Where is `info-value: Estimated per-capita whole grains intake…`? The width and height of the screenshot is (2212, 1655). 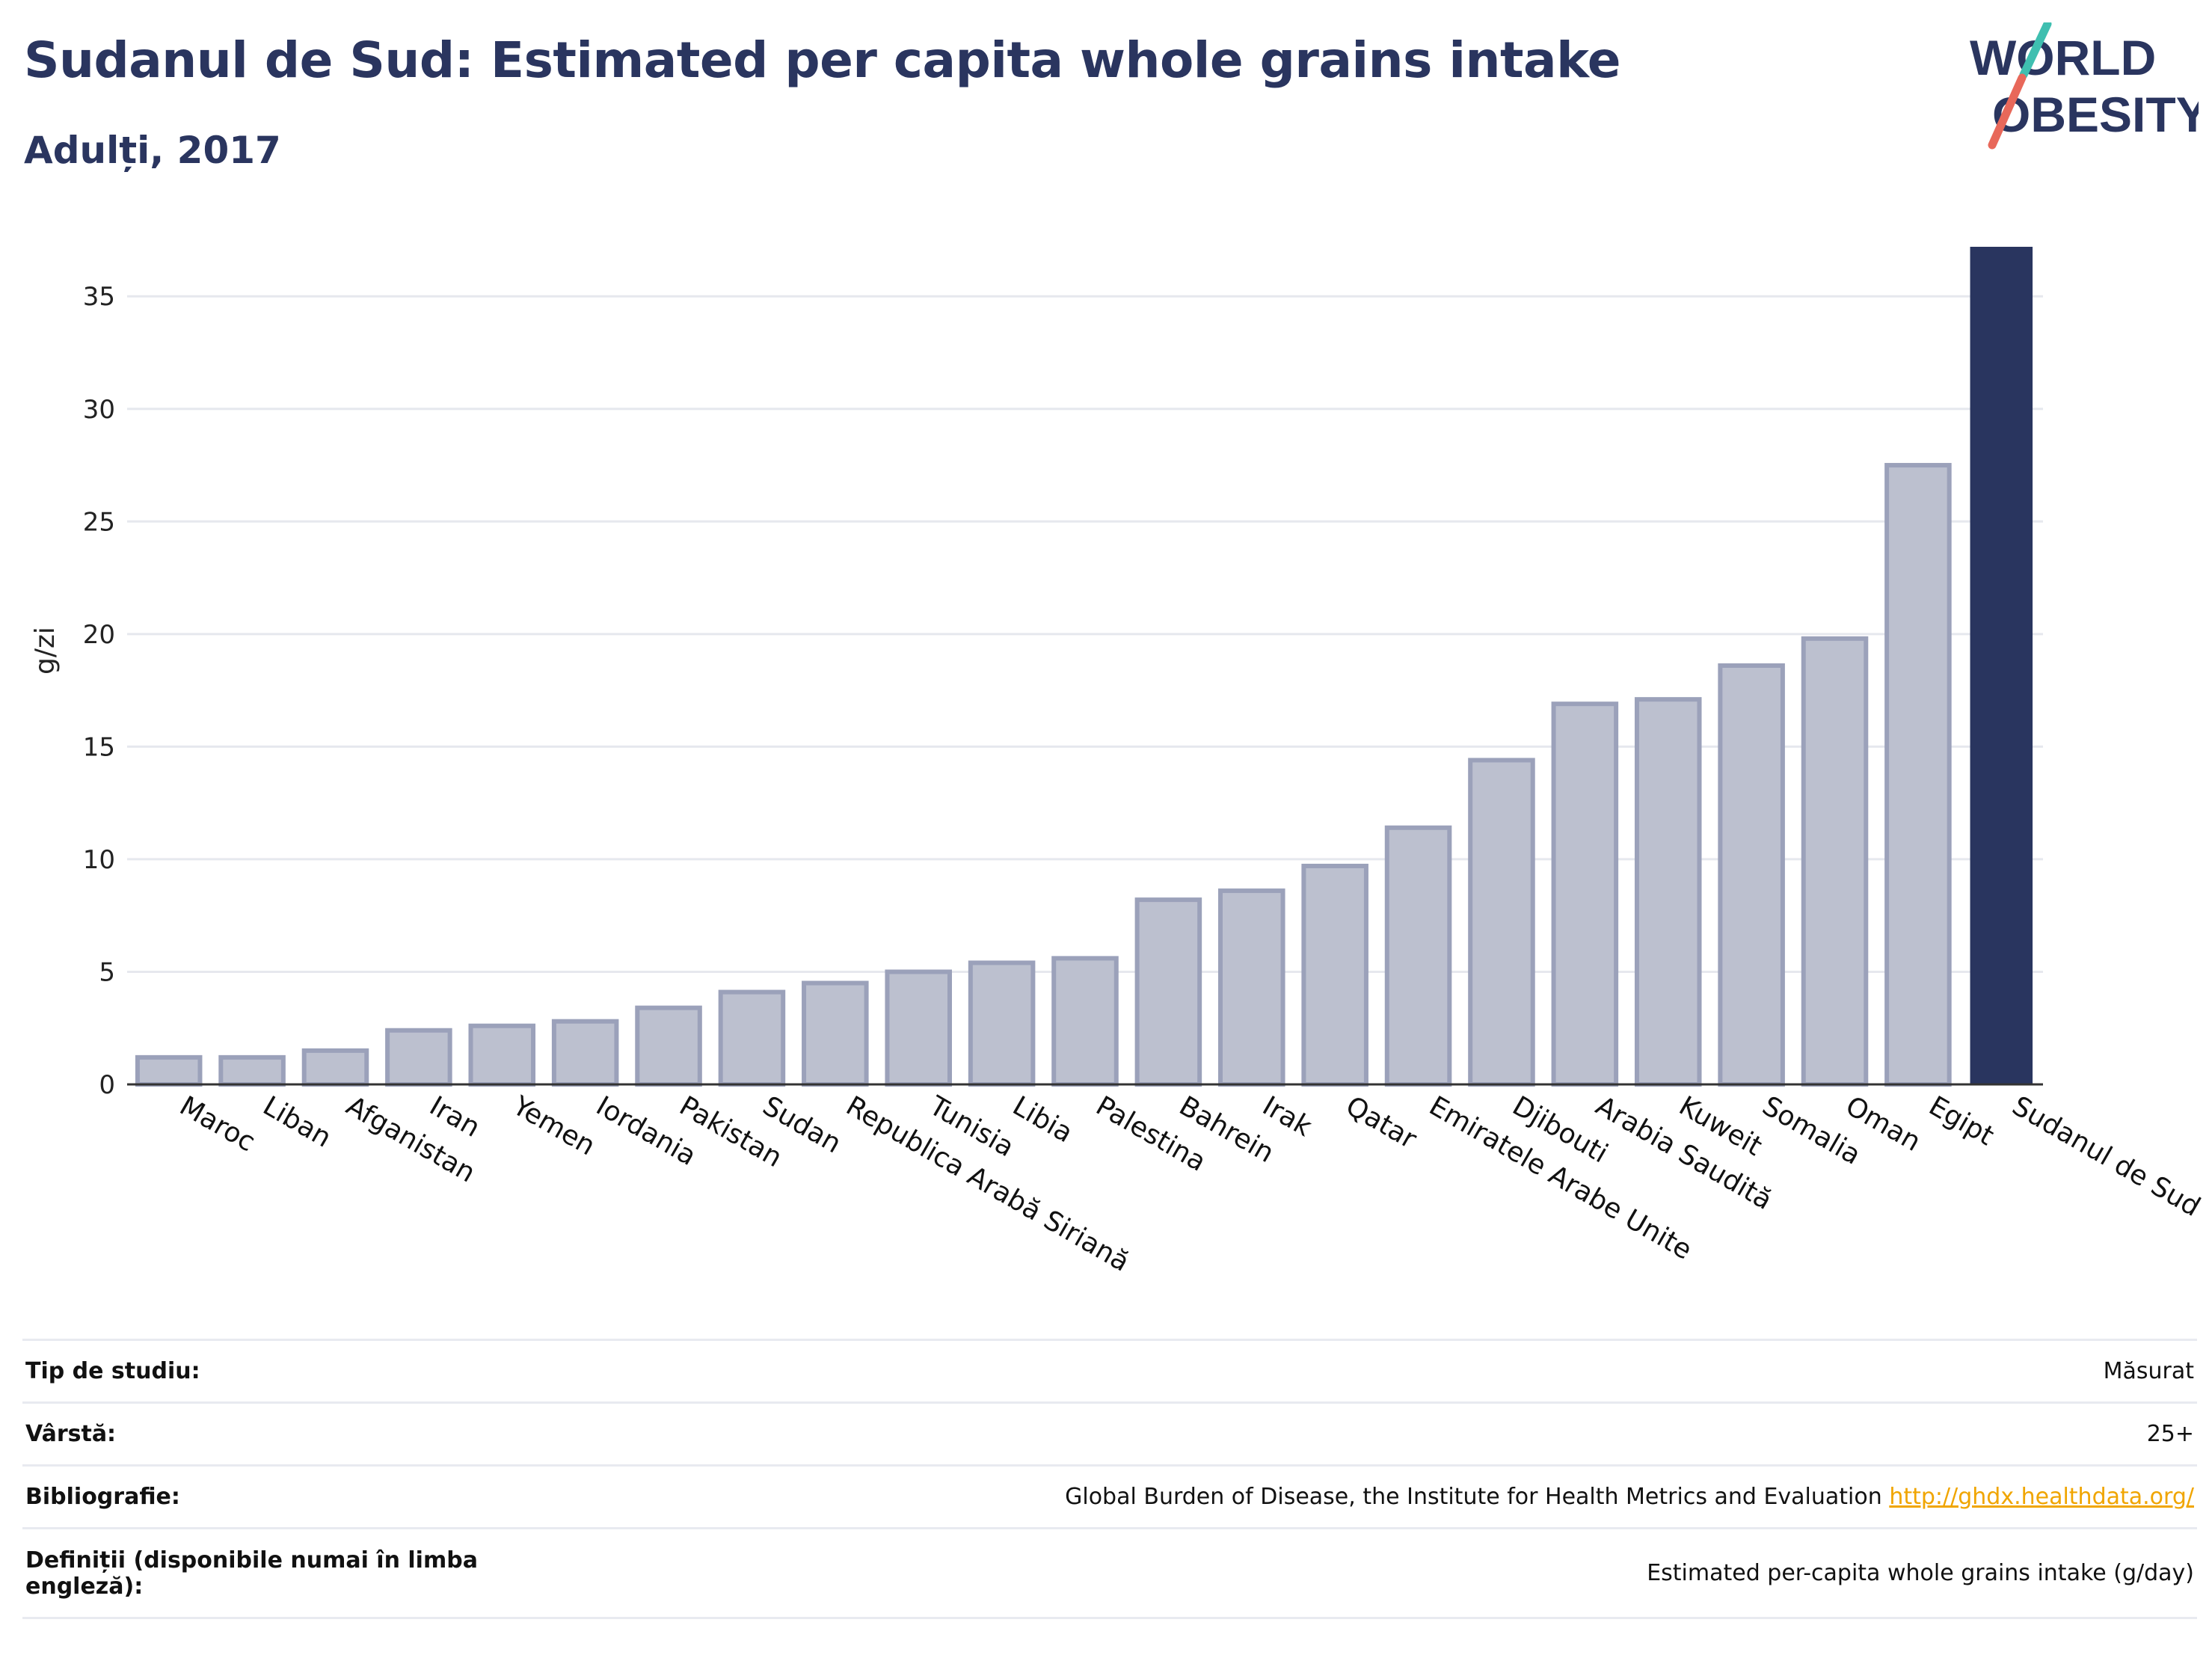
info-value: Estimated per-capita whole grains intake… is located at coordinates (1352, 1573).